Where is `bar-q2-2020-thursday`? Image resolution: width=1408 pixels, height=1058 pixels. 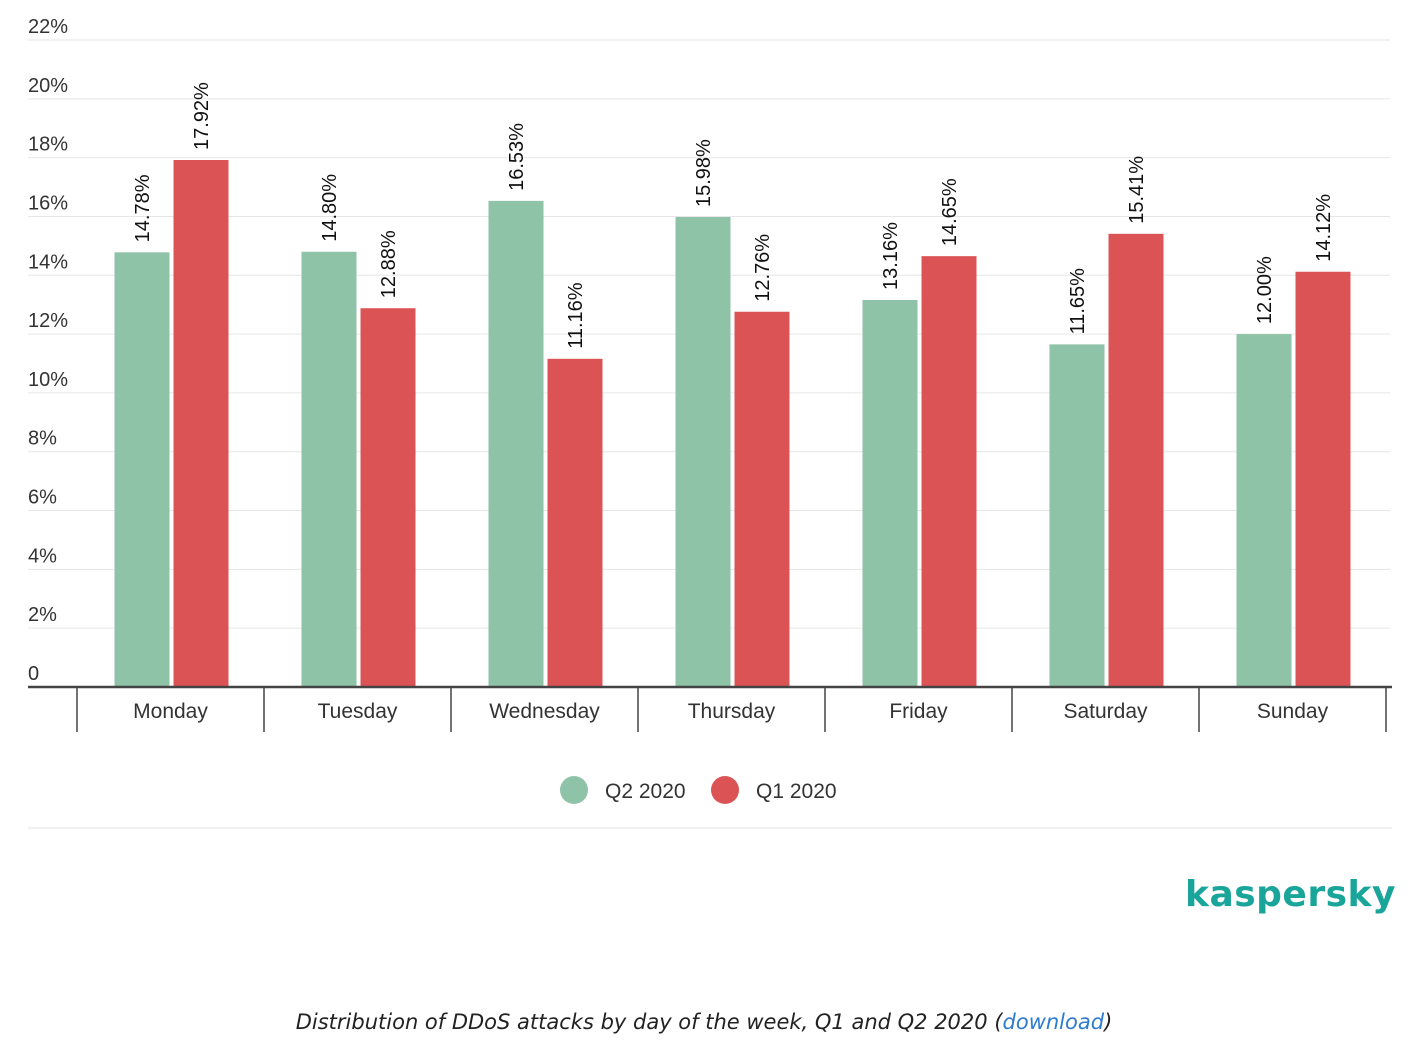
bar-q2-2020-thursday is located at coordinates (703, 452).